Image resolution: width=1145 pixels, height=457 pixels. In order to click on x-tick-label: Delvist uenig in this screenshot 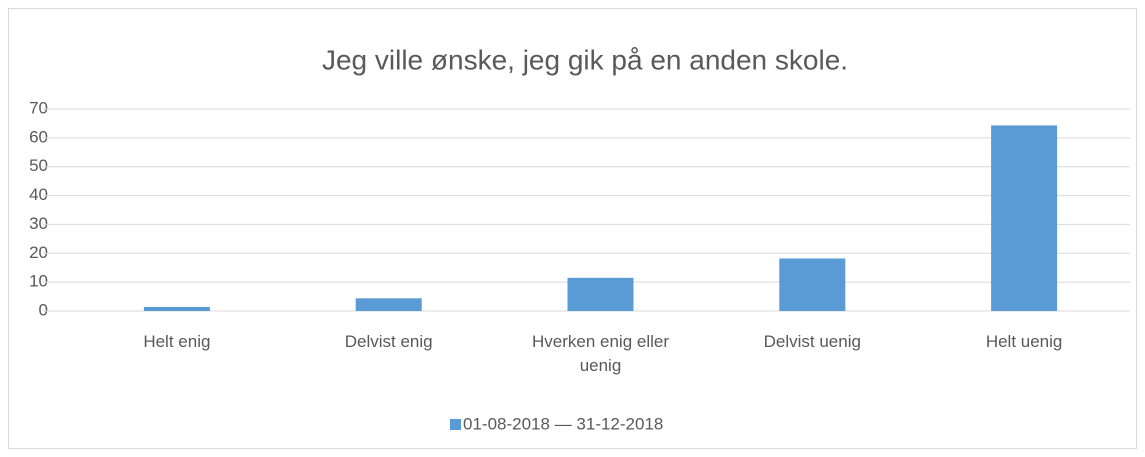, I will do `click(812, 341)`.